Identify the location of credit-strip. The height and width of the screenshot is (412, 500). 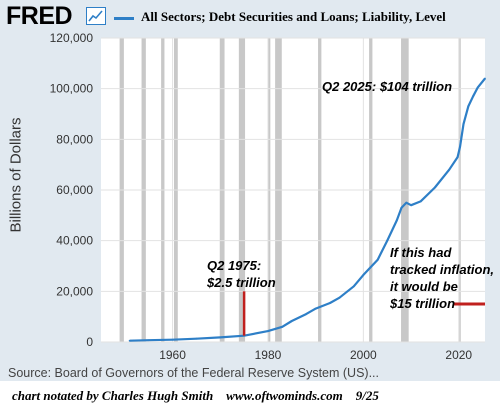
(250, 396).